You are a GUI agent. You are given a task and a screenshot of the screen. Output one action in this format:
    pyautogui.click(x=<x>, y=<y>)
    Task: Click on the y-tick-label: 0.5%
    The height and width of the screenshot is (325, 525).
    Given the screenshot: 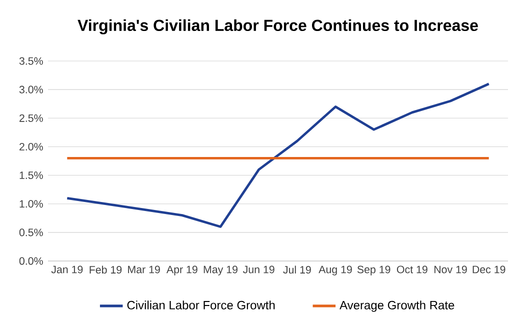 What is the action you would take?
    pyautogui.click(x=31, y=232)
    